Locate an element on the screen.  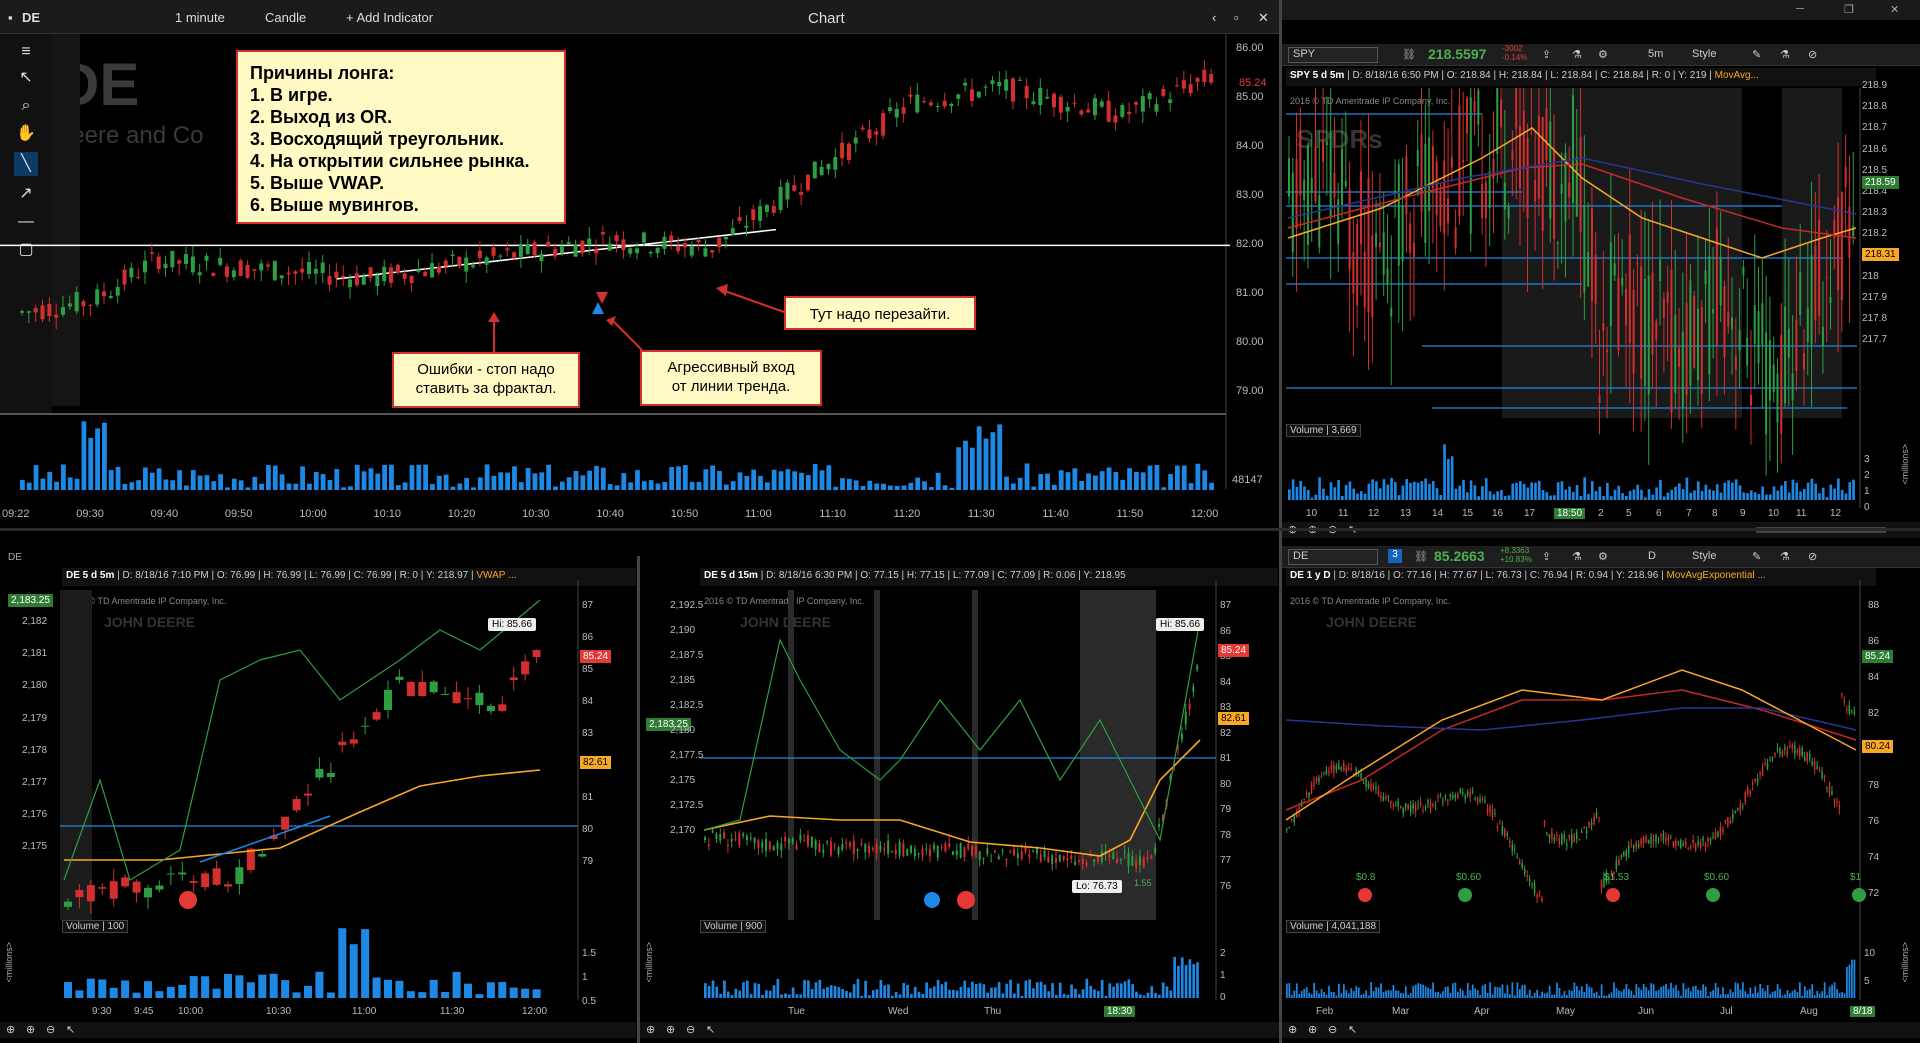
maximize-icon: ▫ is located at coordinates (1236, 17).